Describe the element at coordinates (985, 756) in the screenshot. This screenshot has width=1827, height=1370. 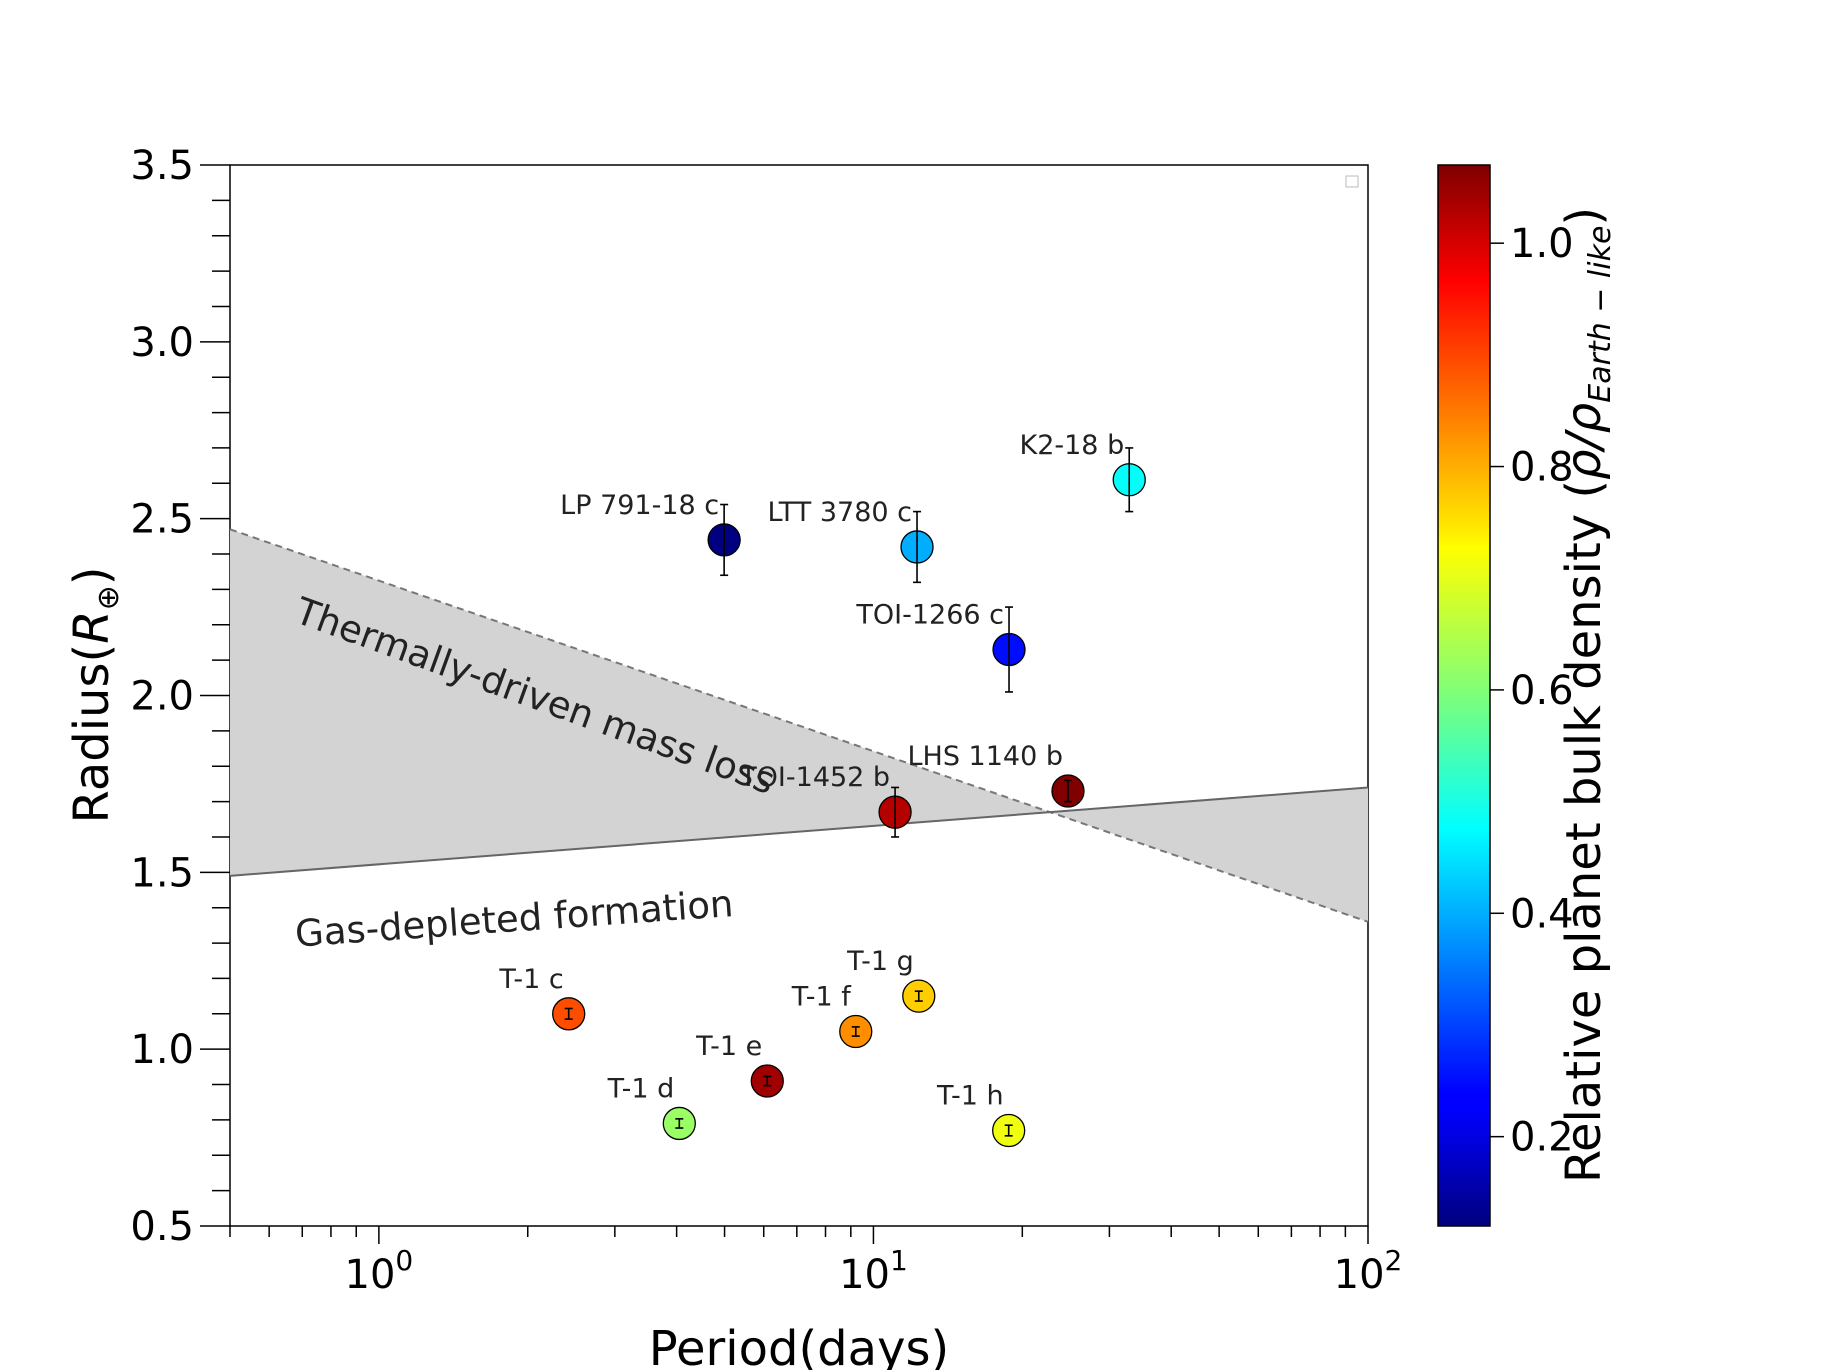
I see `planet-label: LHS 1140 b` at that location.